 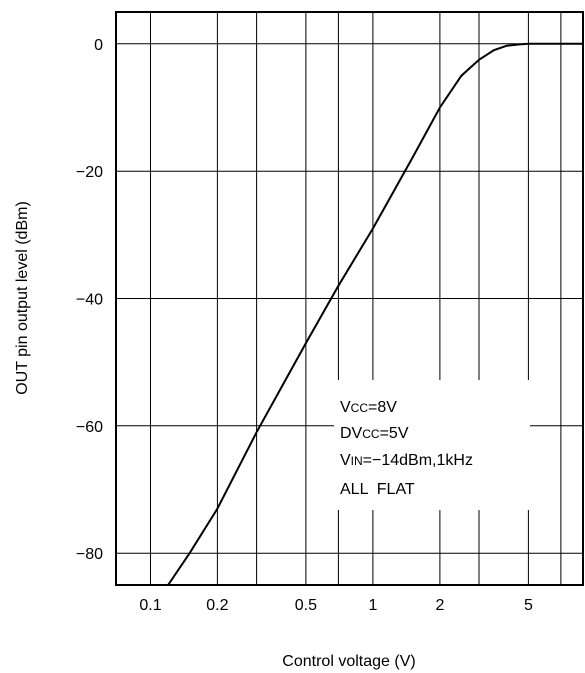 I want to click on x-tick-label: 5, so click(x=528, y=605).